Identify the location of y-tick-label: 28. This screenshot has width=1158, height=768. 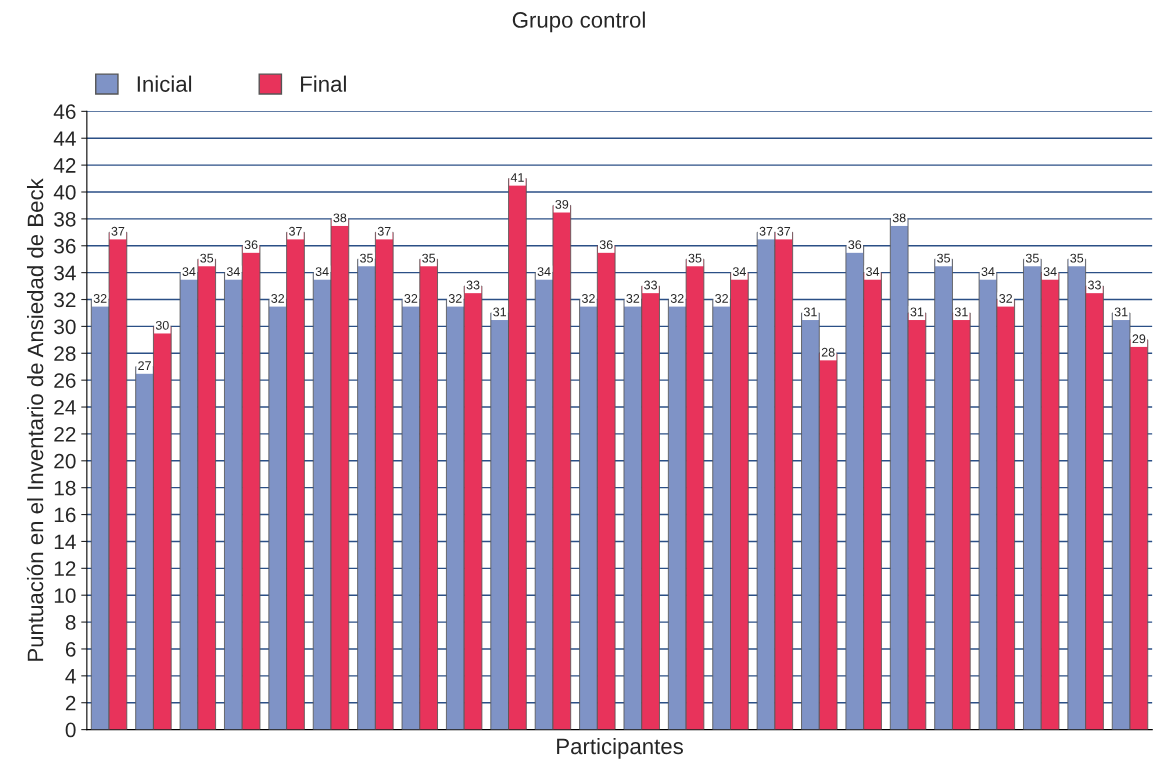
(65, 354).